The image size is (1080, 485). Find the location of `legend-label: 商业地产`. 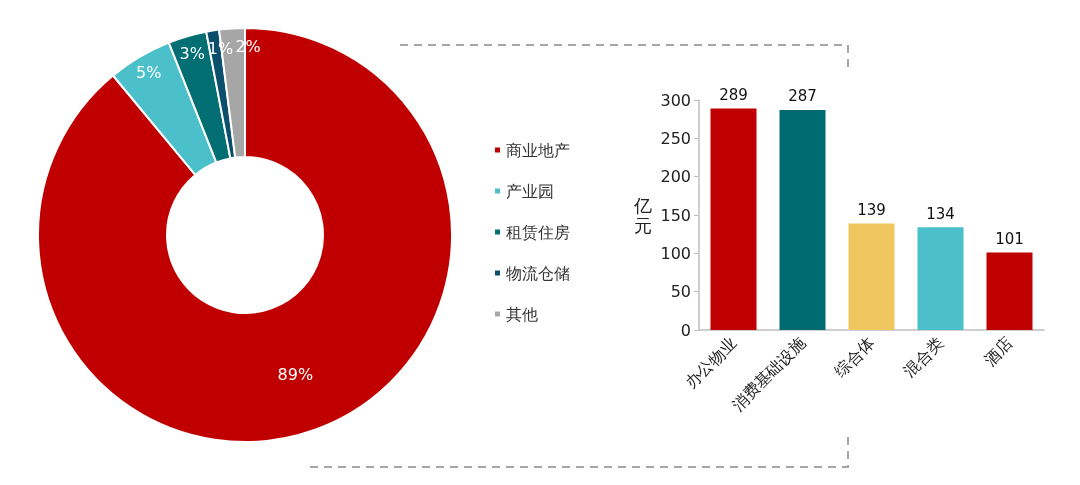

legend-label: 商业地产 is located at coordinates (538, 150).